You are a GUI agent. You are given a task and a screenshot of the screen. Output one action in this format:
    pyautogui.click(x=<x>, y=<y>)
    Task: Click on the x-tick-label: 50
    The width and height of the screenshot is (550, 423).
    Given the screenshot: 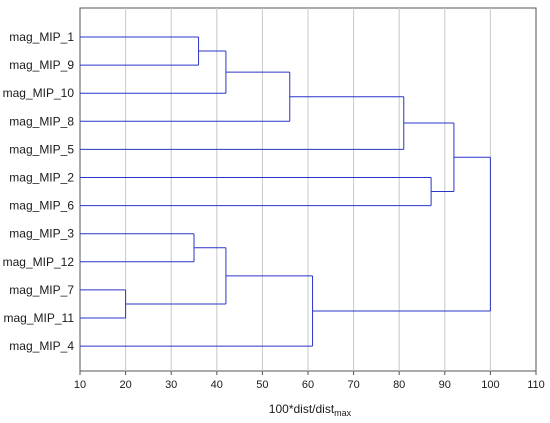 What is the action you would take?
    pyautogui.click(x=262, y=385)
    